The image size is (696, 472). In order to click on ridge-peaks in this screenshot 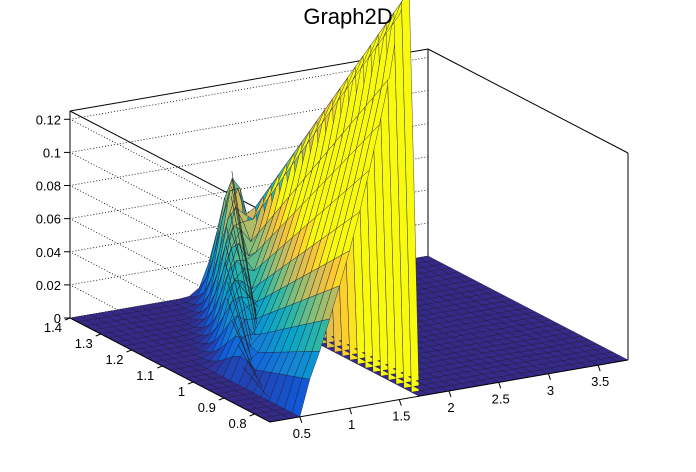, I will do `click(247, 284)`.